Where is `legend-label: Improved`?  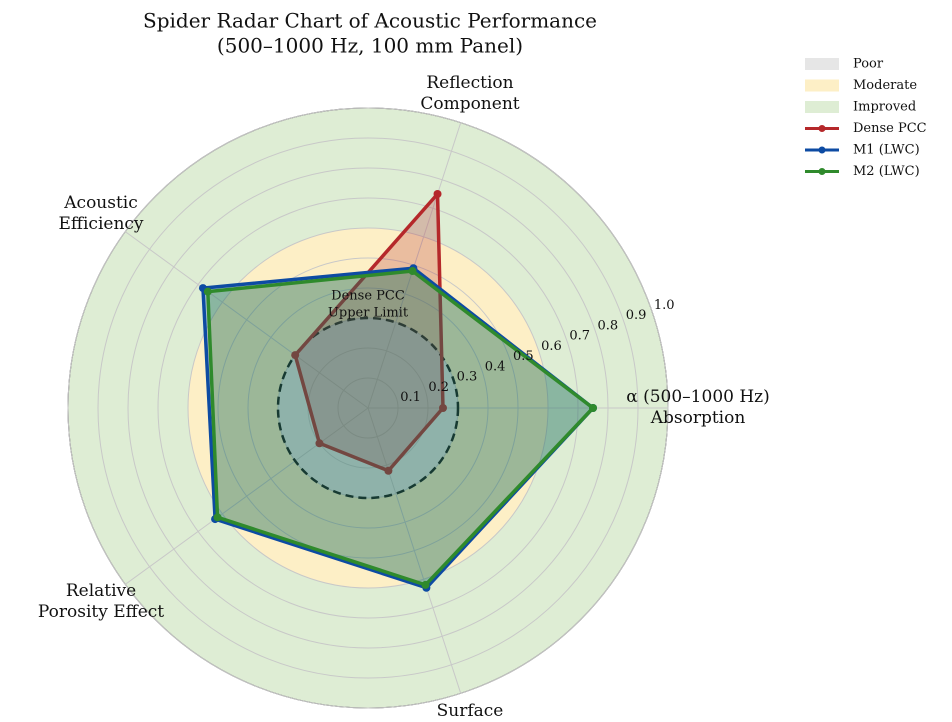 legend-label: Improved is located at coordinates (884, 107).